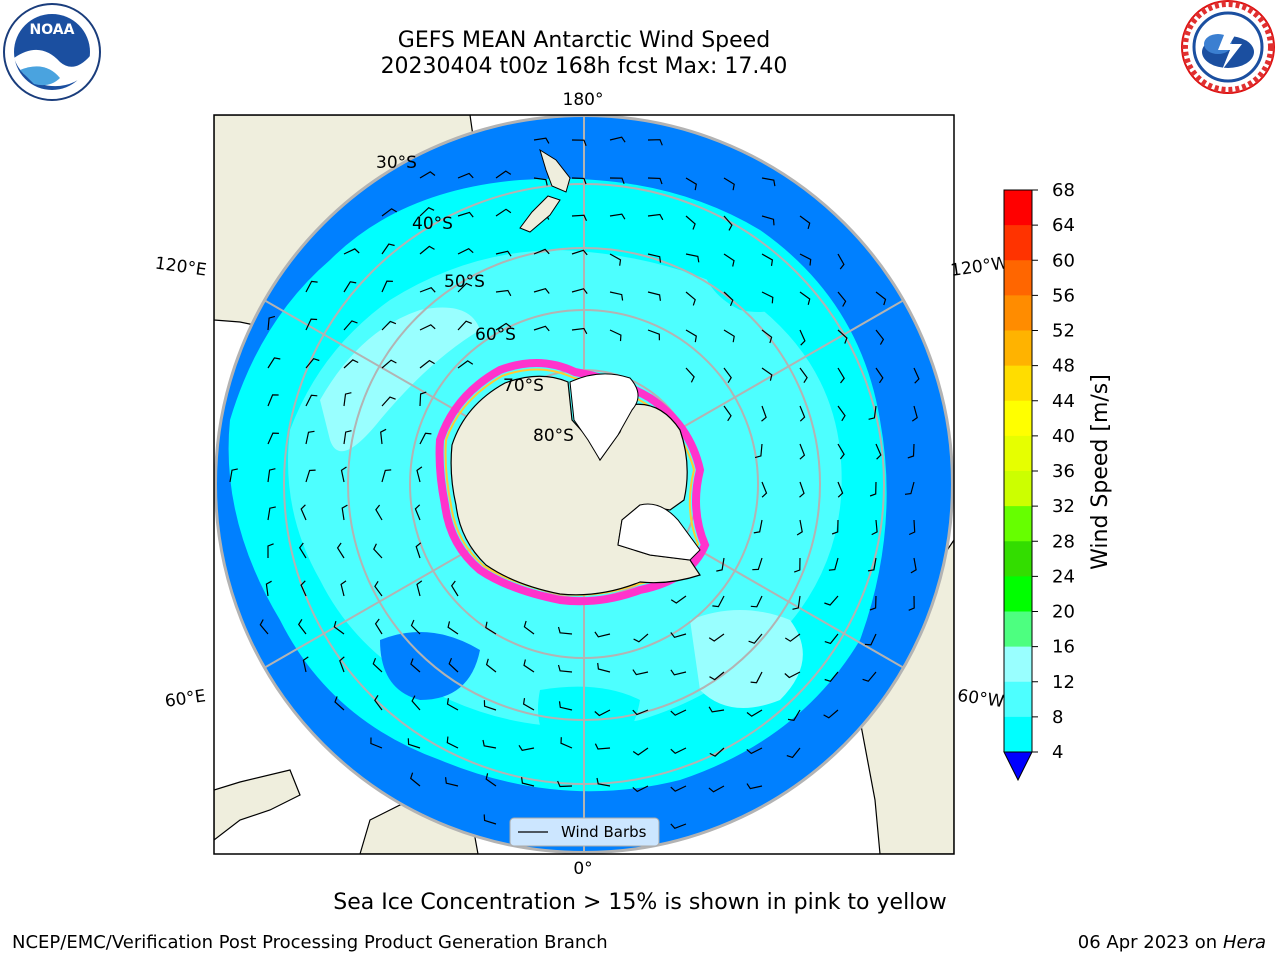 This screenshot has width=1280, height=960. Describe the element at coordinates (1018, 766) in the screenshot. I see `colorbar-extend` at that location.